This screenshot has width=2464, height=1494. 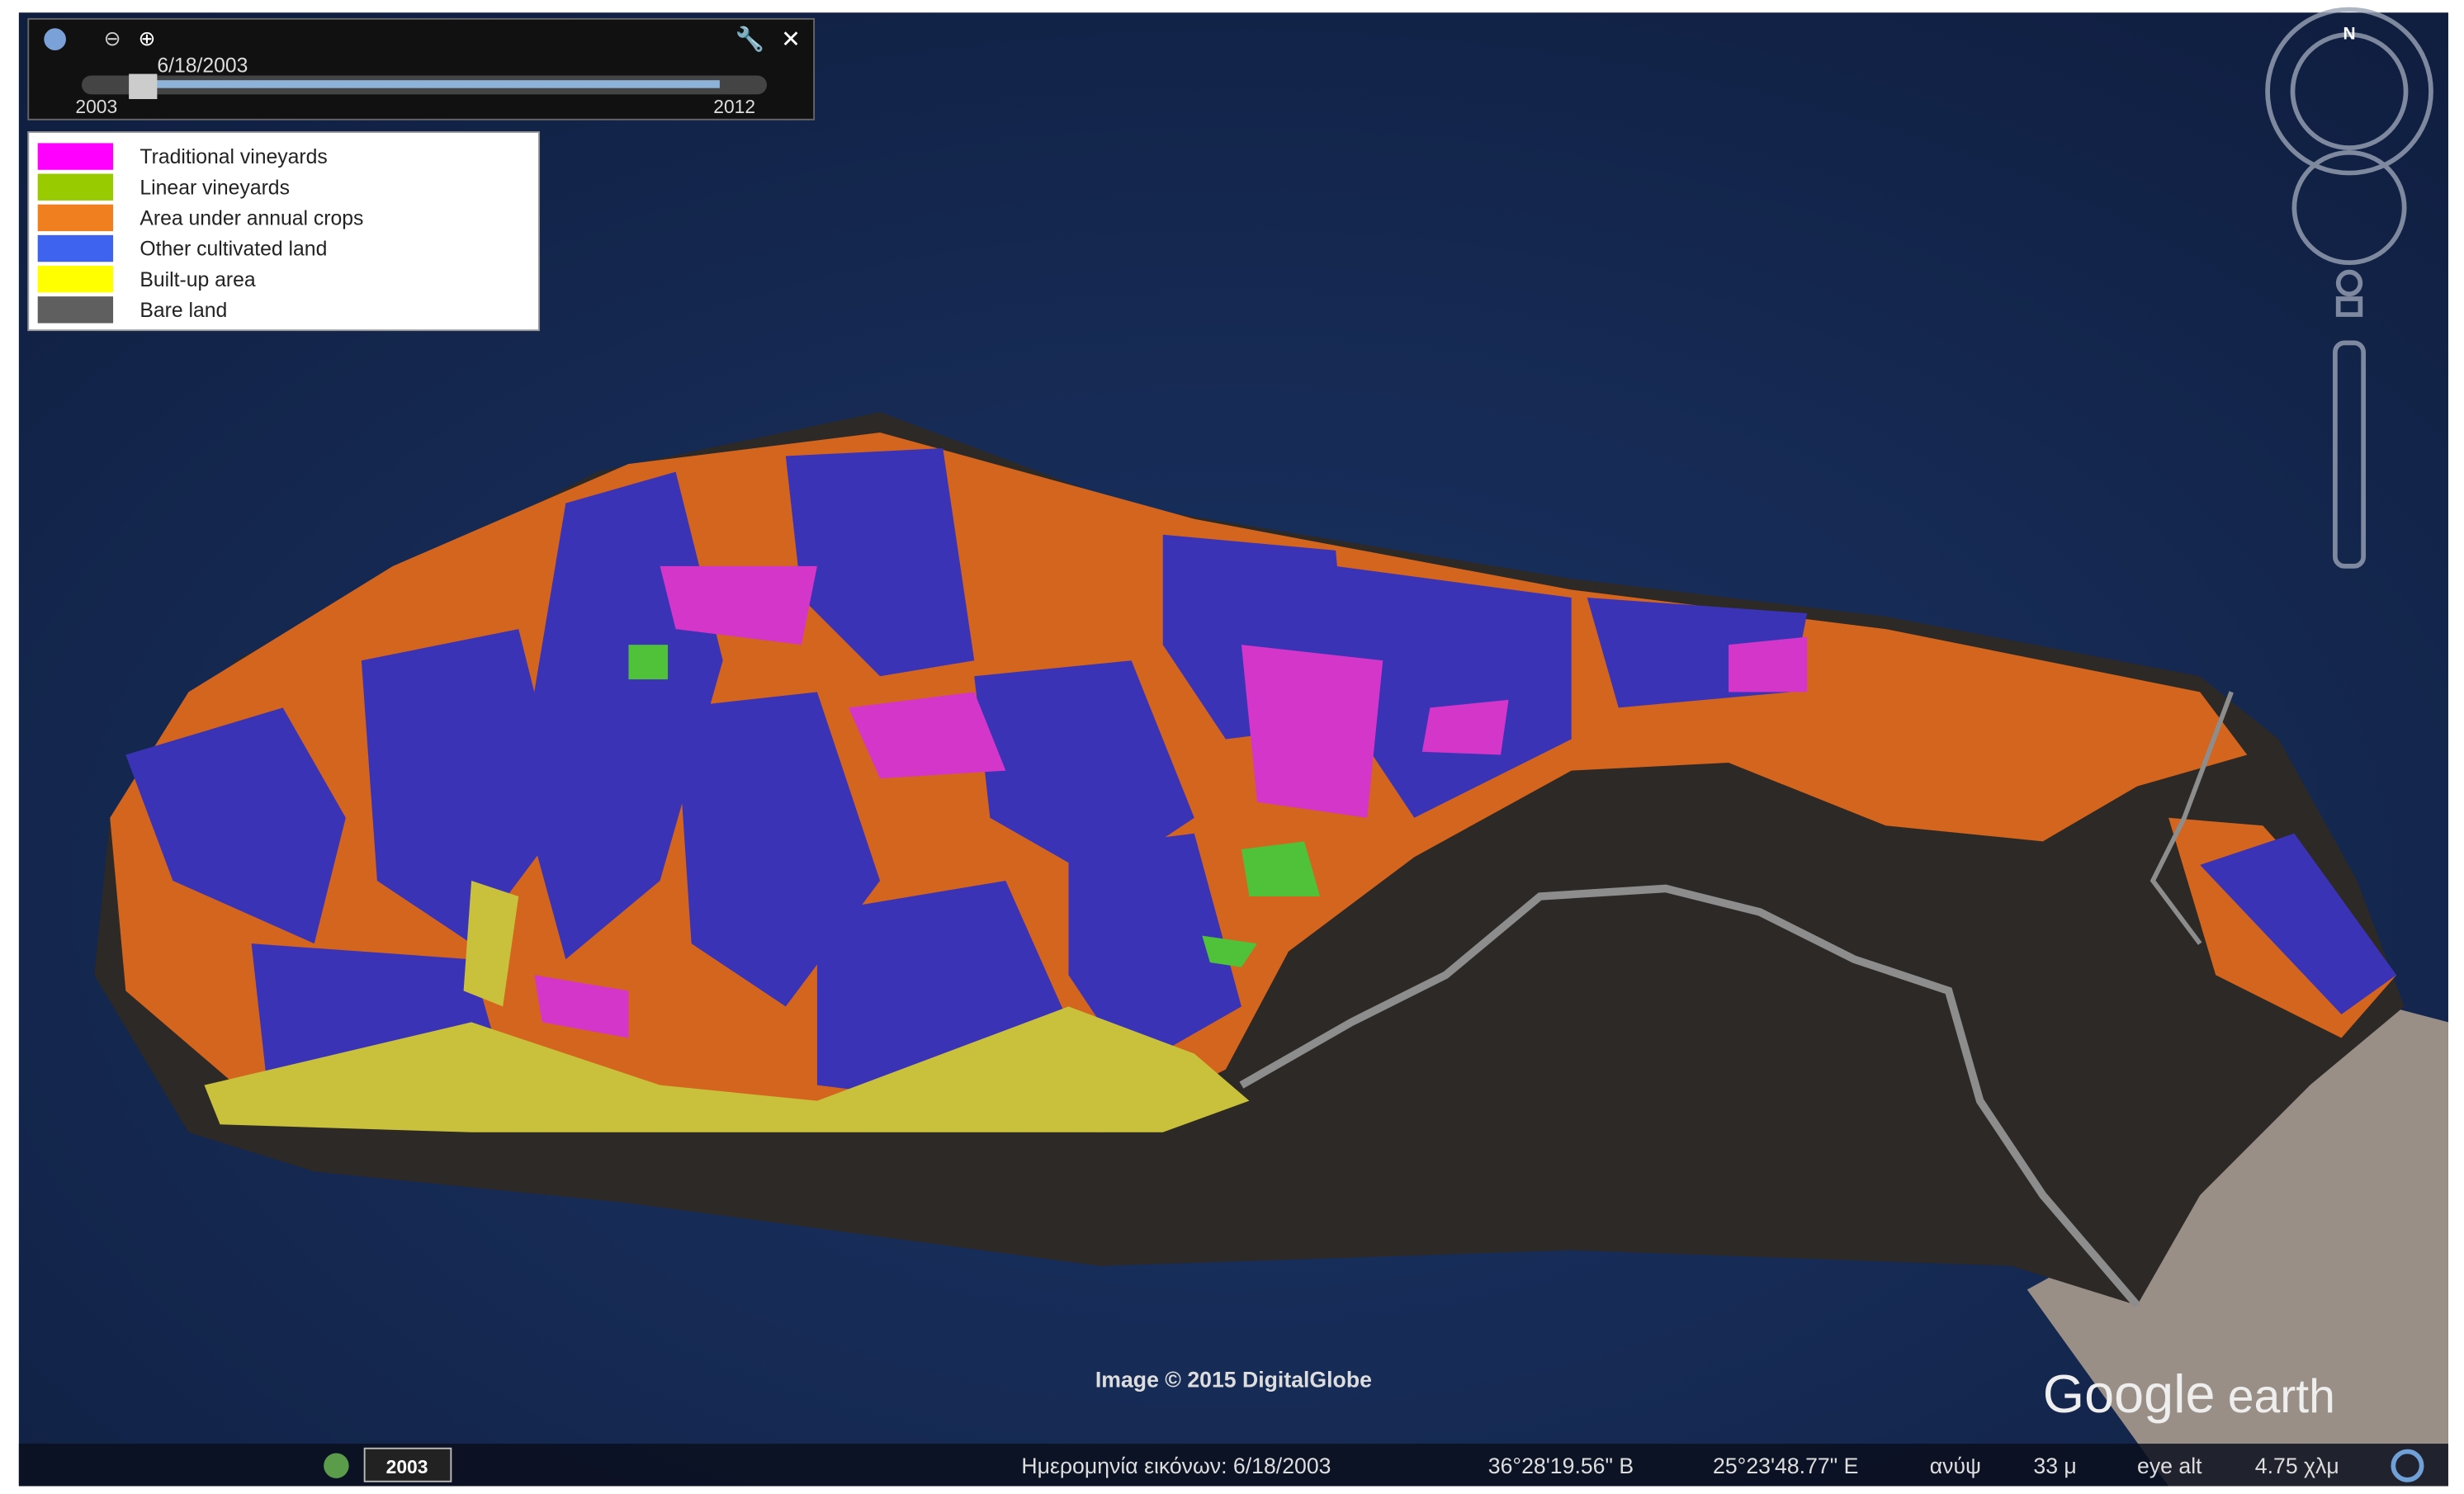 What do you see at coordinates (215, 188) in the screenshot?
I see `legend-label: Linear vineyards` at bounding box center [215, 188].